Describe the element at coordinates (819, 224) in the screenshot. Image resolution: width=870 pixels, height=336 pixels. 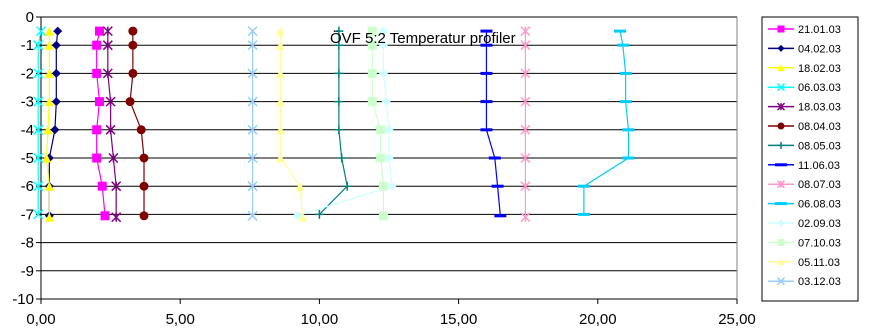
I see `legend-label: 02.09.03` at that location.